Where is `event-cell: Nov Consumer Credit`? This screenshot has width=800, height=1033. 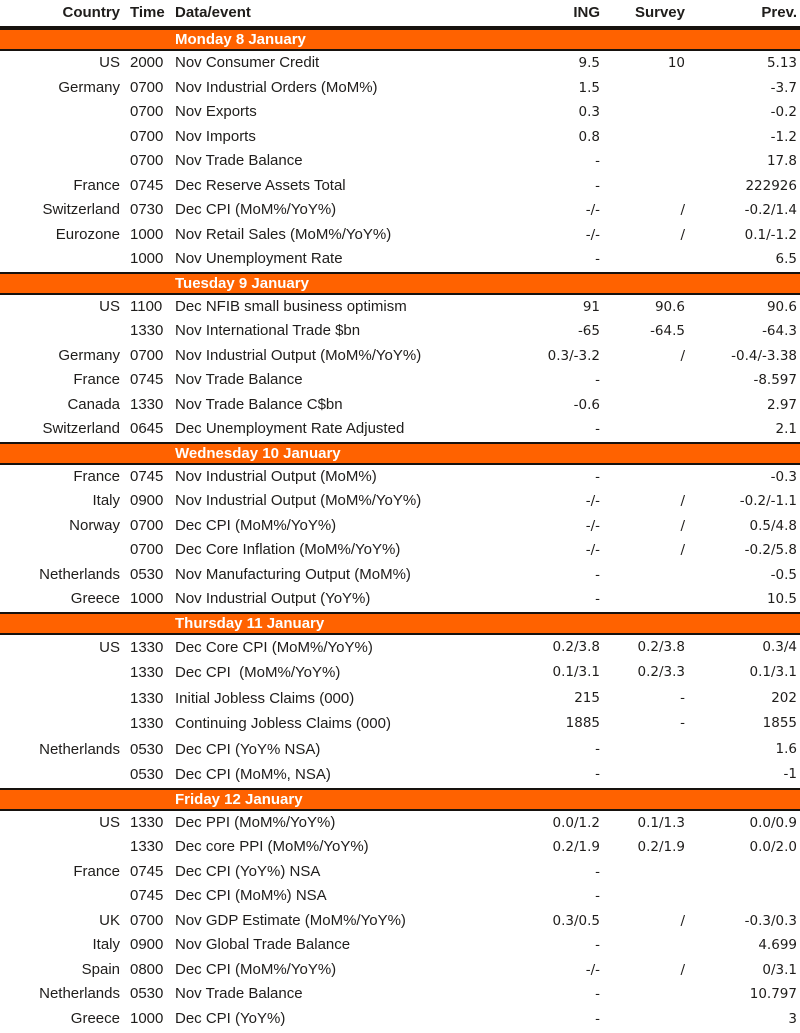 event-cell: Nov Consumer Credit is located at coordinates (247, 62).